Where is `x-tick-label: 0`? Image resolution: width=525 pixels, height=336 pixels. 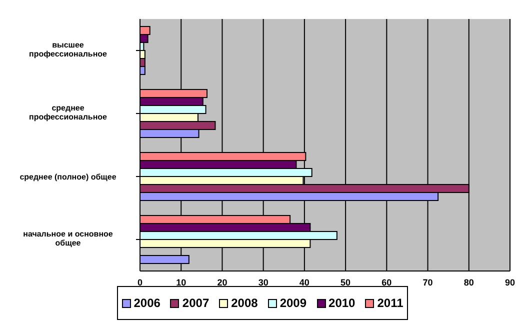
x-tick-label: 0 is located at coordinates (140, 282).